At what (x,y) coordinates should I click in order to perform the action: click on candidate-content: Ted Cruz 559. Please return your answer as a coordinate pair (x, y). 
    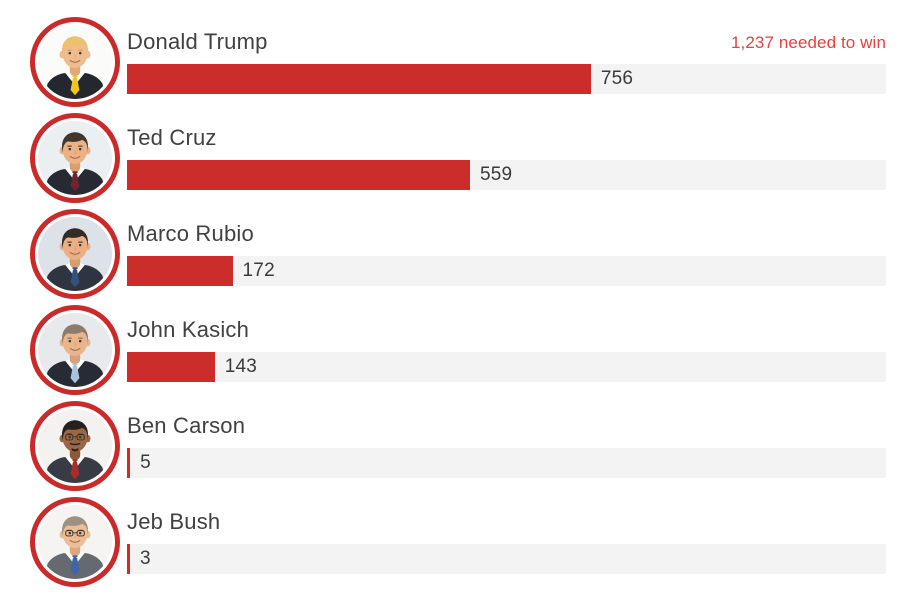
    Looking at the image, I should click on (506, 157).